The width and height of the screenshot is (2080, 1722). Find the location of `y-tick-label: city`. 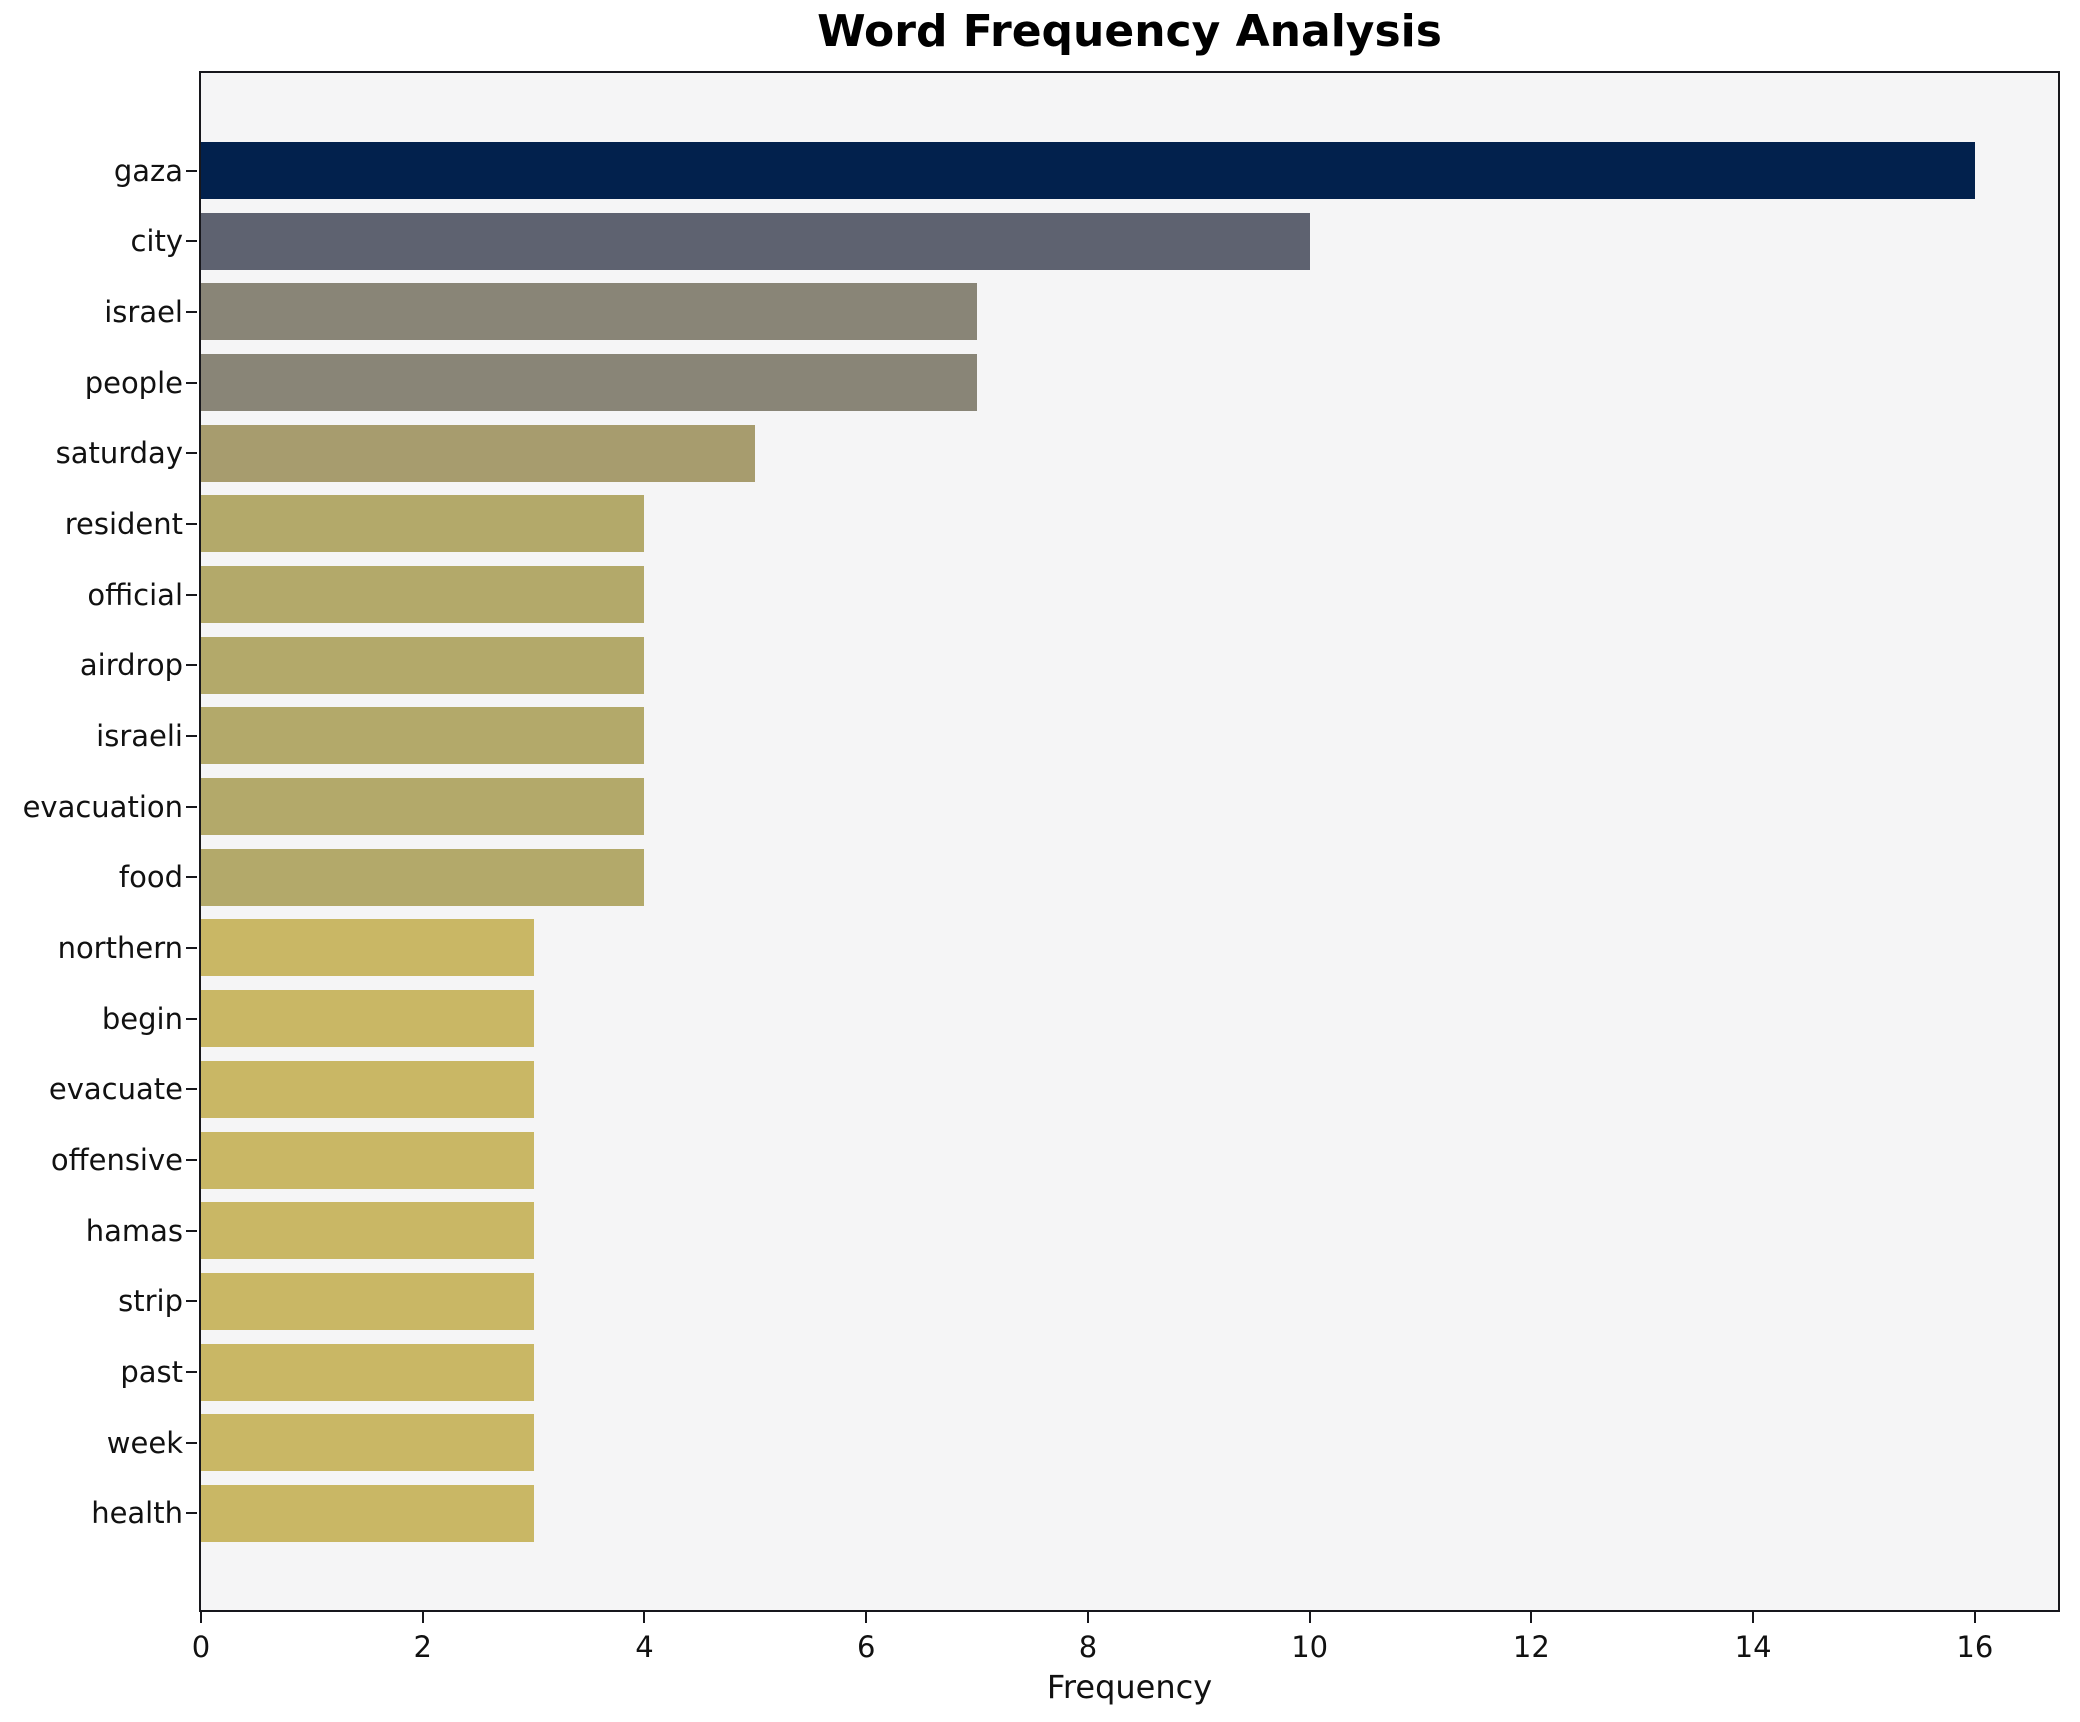

y-tick-label: city is located at coordinates (156, 241).